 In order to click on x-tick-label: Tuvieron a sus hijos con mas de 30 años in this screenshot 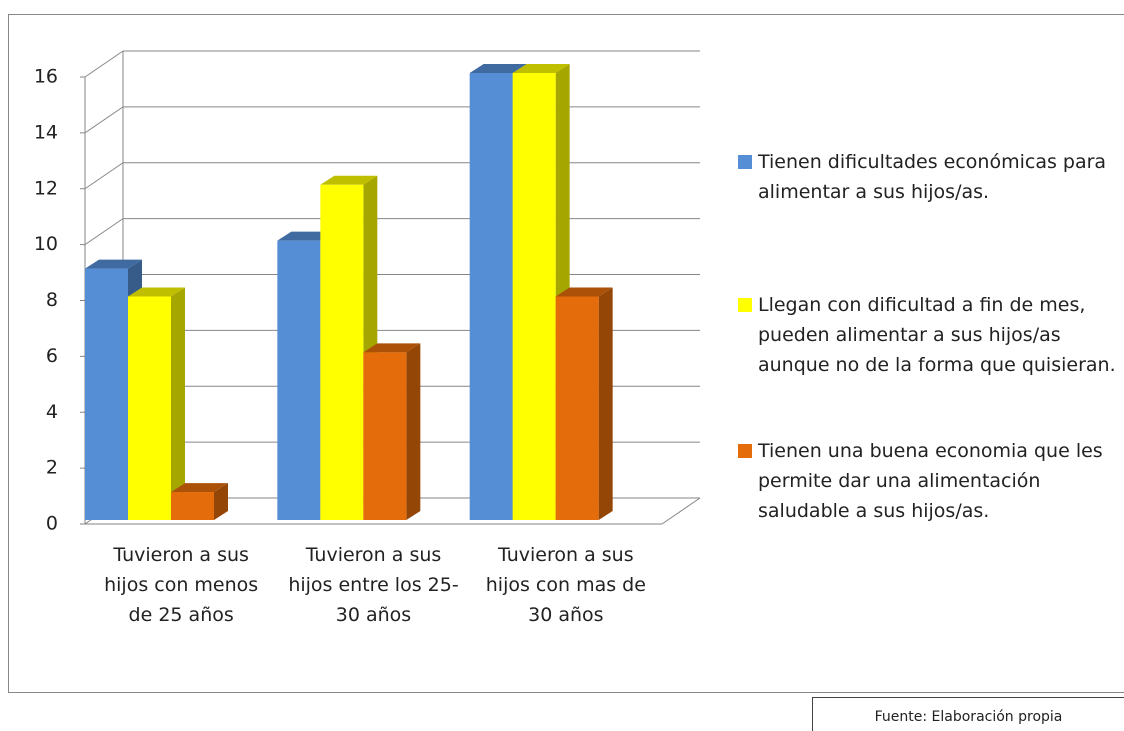, I will do `click(565, 585)`.